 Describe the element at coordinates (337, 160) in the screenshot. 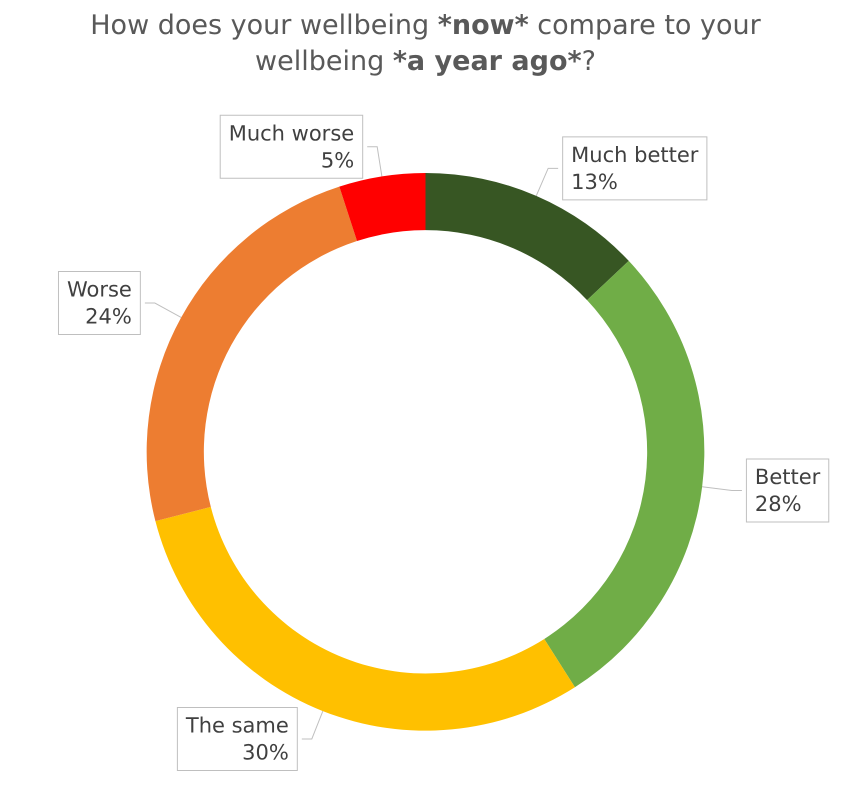

I see `data-label: 5%` at that location.